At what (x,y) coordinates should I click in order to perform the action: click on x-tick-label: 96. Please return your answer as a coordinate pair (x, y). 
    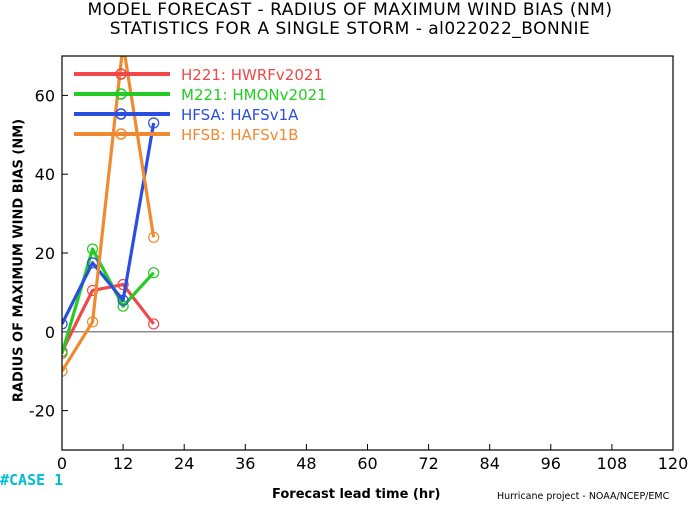
    Looking at the image, I should click on (551, 463).